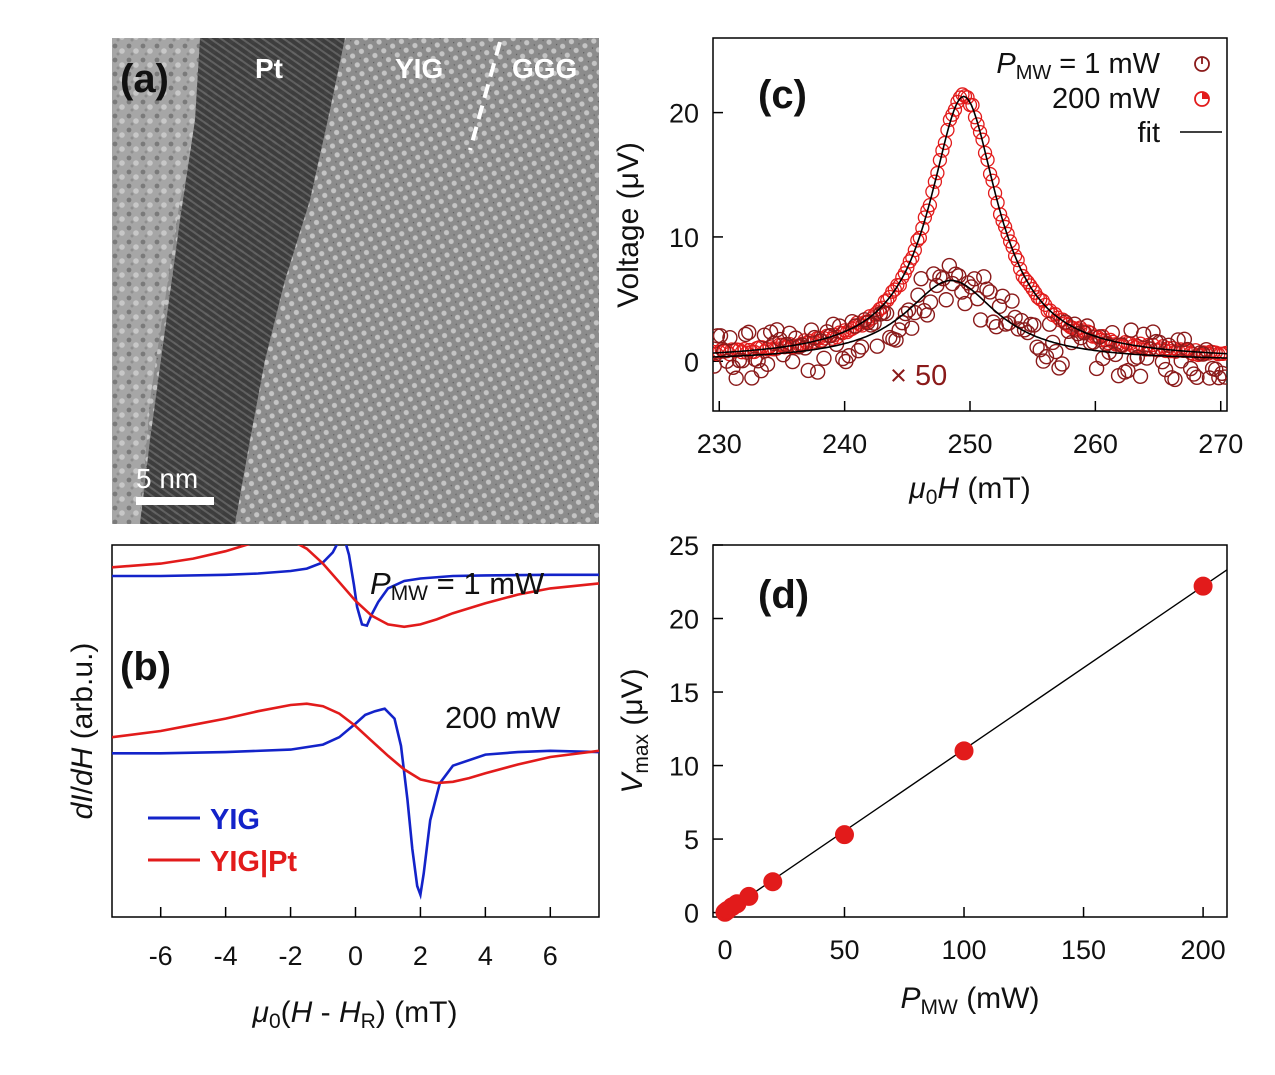  What do you see at coordinates (175, 501) in the screenshot?
I see `scale-bar` at bounding box center [175, 501].